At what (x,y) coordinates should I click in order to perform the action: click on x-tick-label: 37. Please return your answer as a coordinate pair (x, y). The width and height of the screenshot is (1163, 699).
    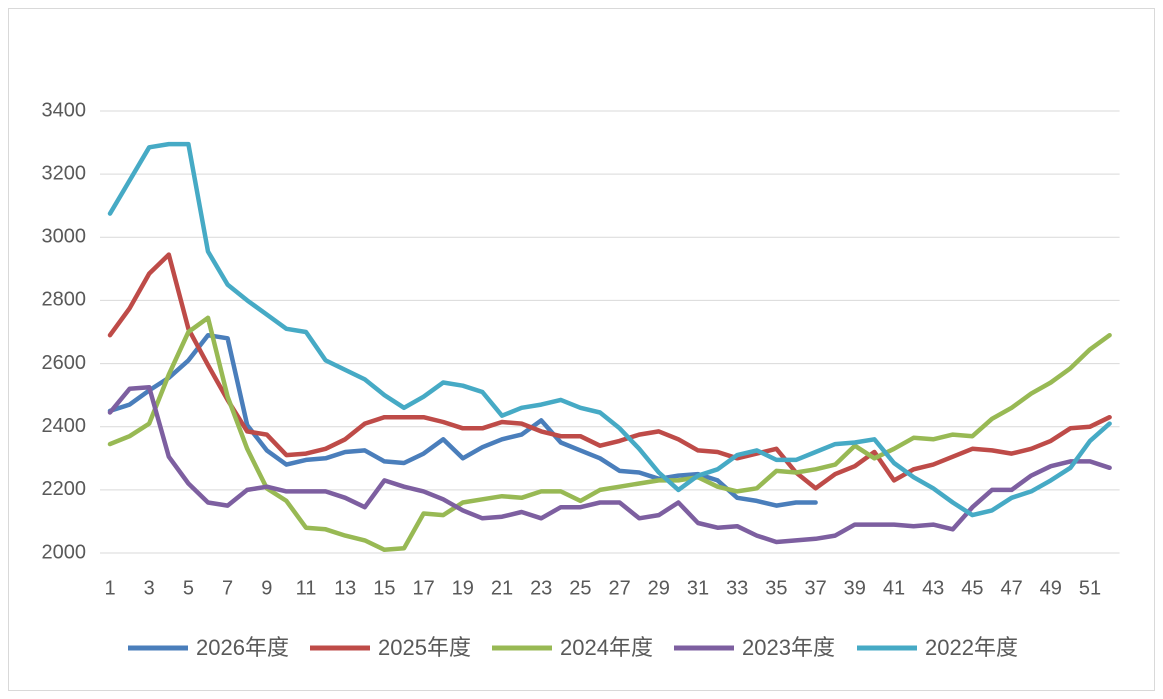
    Looking at the image, I should click on (815, 588).